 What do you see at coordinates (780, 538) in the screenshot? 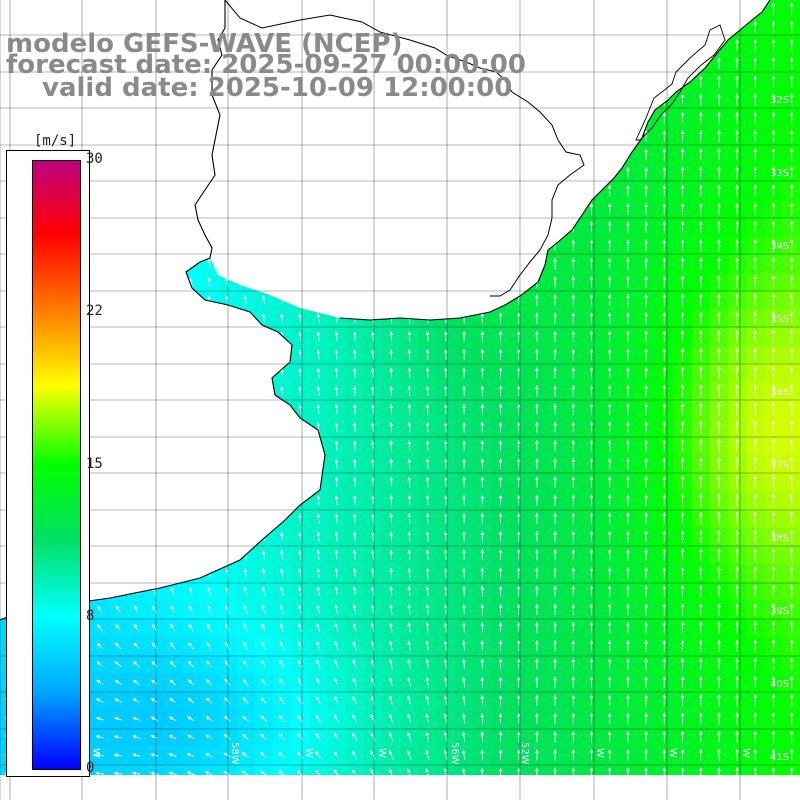
I see `latitude-label: 38S` at bounding box center [780, 538].